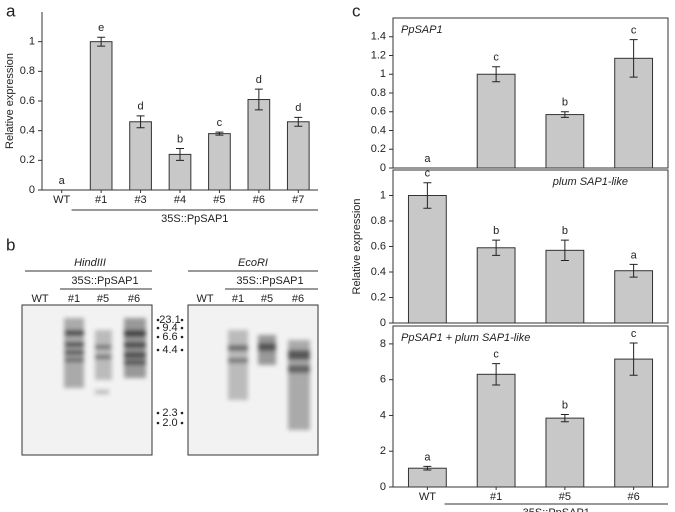 Image resolution: width=675 pixels, height=512 pixels. I want to click on marker-label: 2.0, so click(169, 423).